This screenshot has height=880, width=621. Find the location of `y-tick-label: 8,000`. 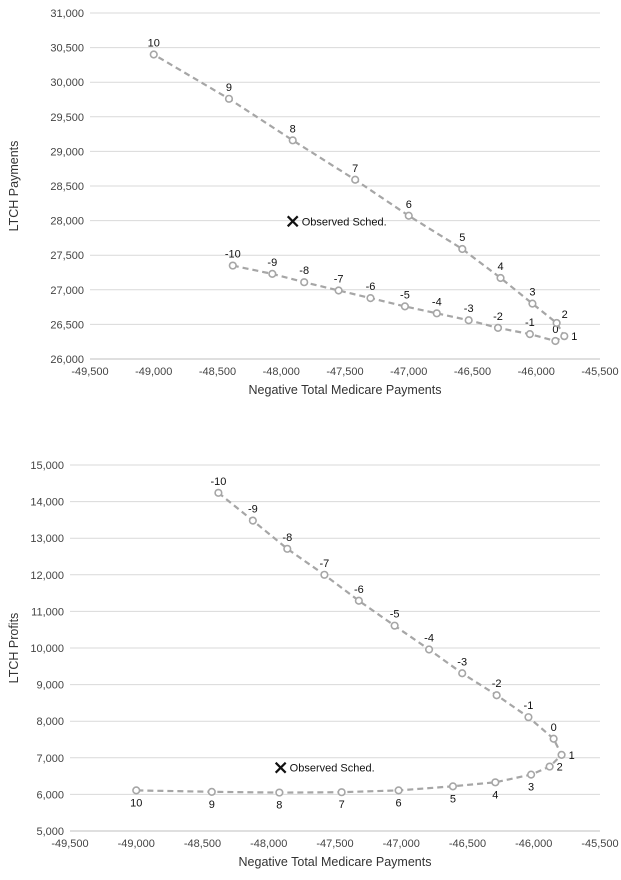

y-tick-label: 8,000 is located at coordinates (50, 722).